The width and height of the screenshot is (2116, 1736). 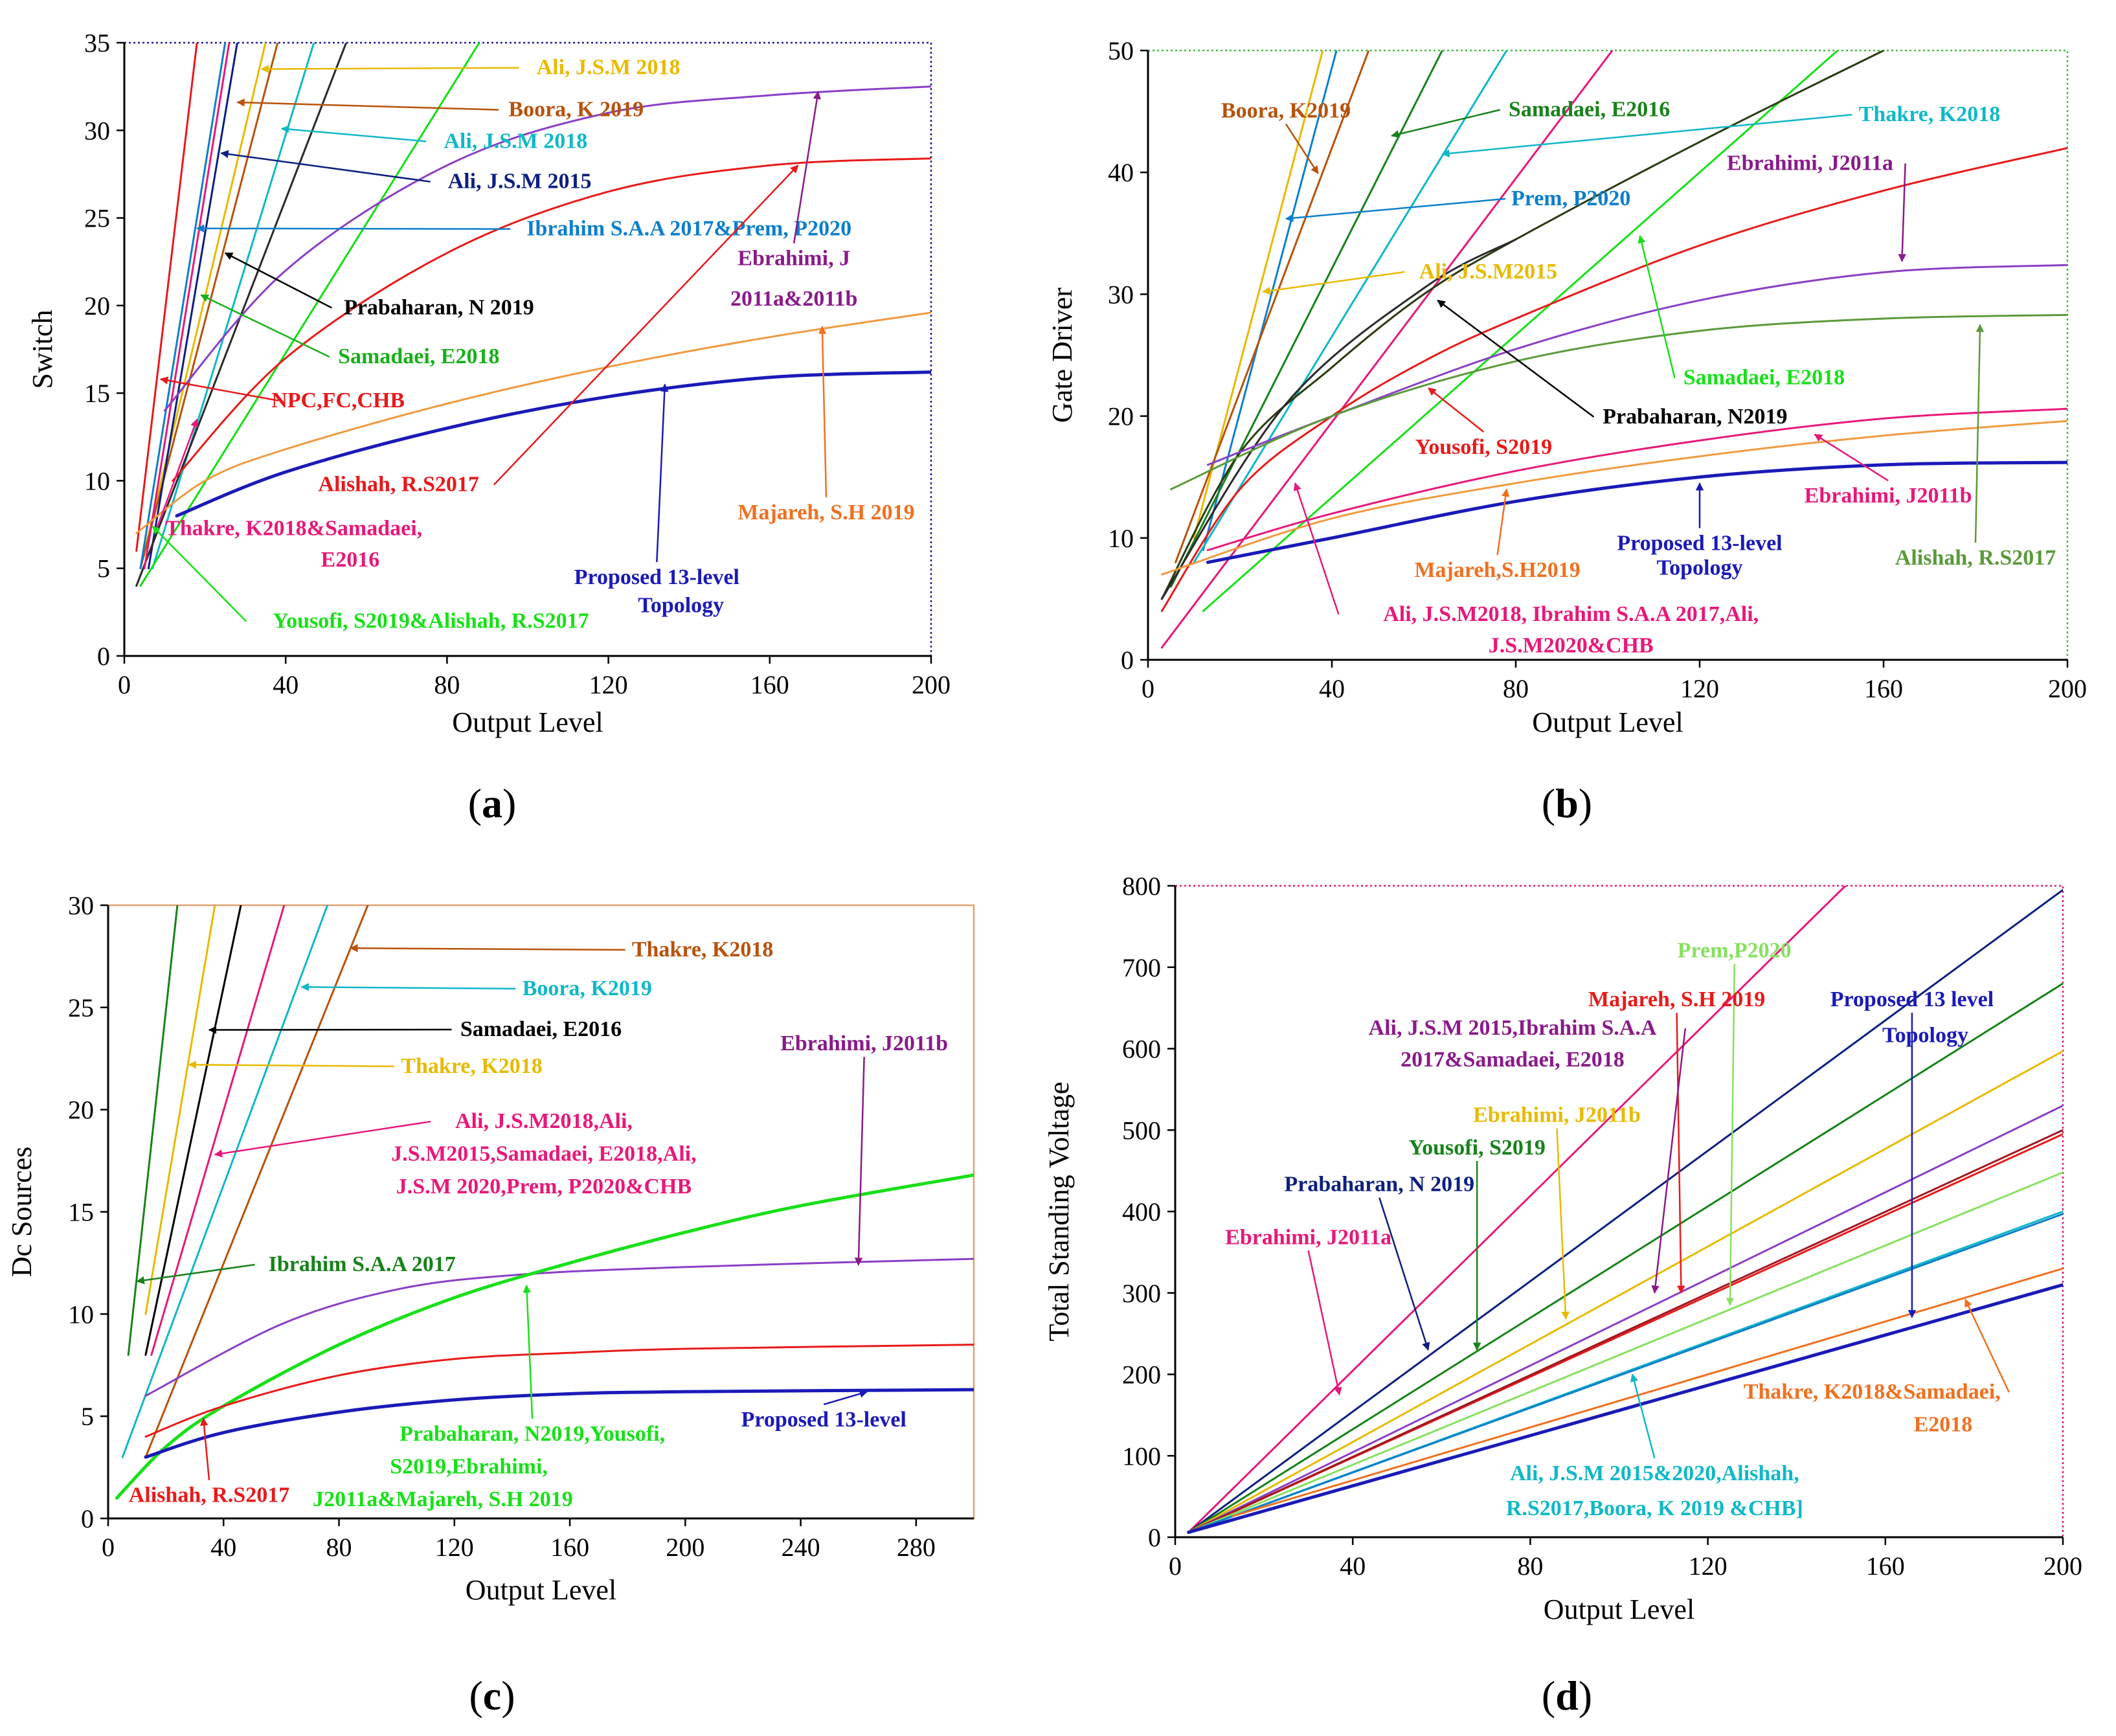 I want to click on x-tick-label: 280, so click(x=917, y=1547).